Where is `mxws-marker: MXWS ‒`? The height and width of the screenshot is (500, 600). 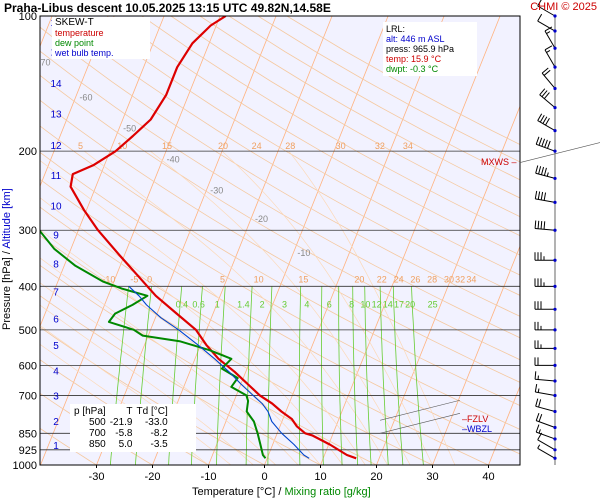
mxws-marker: MXWS ‒ is located at coordinates (499, 162).